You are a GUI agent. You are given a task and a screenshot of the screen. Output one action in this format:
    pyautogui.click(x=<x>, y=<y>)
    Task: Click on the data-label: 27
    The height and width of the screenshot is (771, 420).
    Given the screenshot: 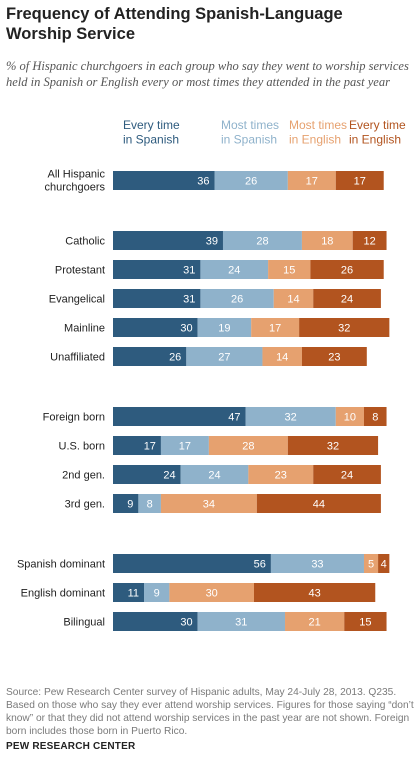 What is the action you would take?
    pyautogui.click(x=224, y=358)
    